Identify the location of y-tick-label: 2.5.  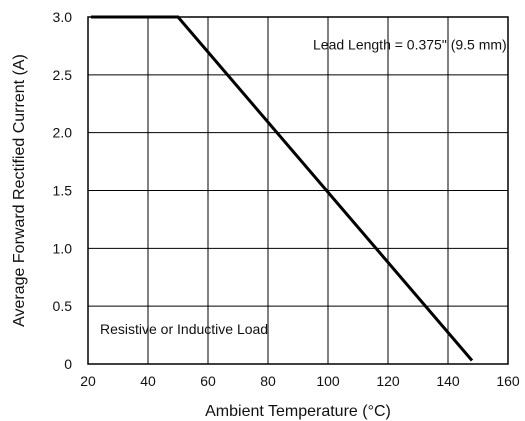
(63, 75).